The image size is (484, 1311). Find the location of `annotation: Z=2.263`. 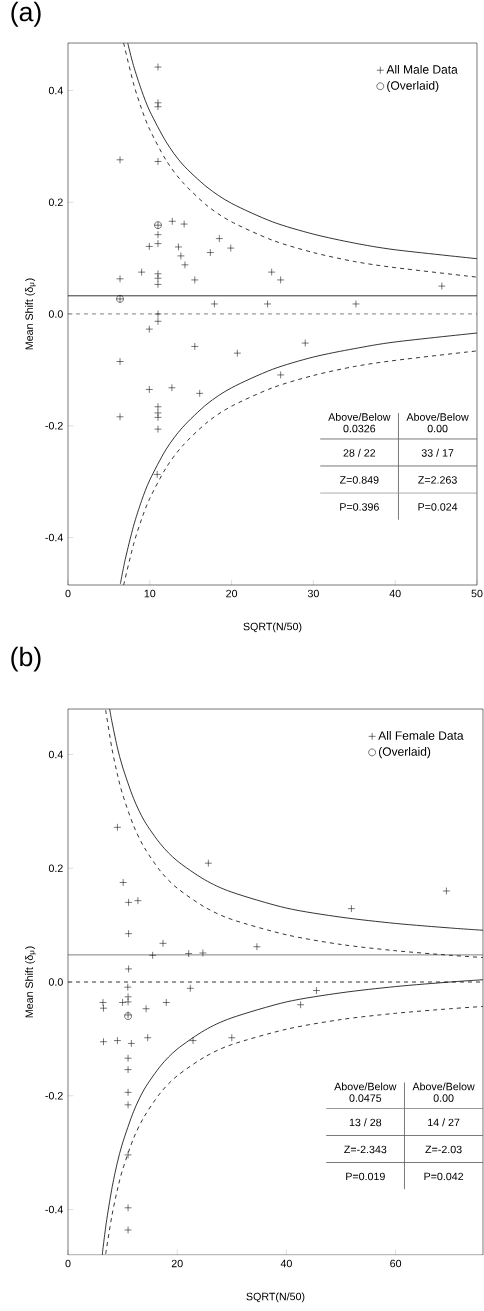

annotation: Z=2.263 is located at coordinates (437, 480).